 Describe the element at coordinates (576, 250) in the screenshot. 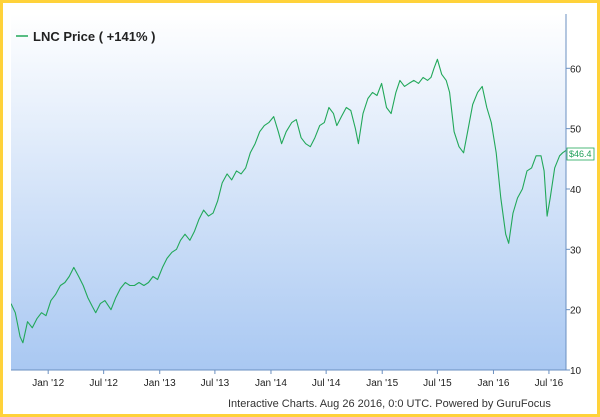

I see `y-tick-label: 30` at that location.